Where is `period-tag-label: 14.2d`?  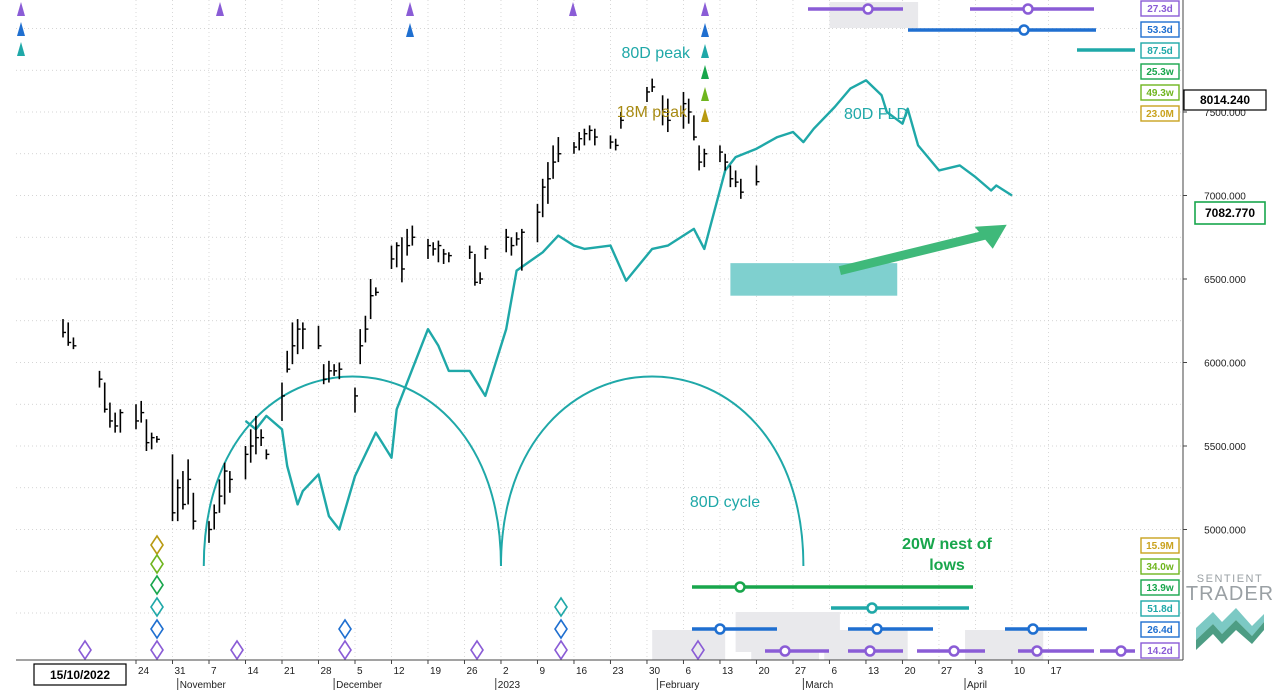
period-tag-label: 14.2d is located at coordinates (1160, 651).